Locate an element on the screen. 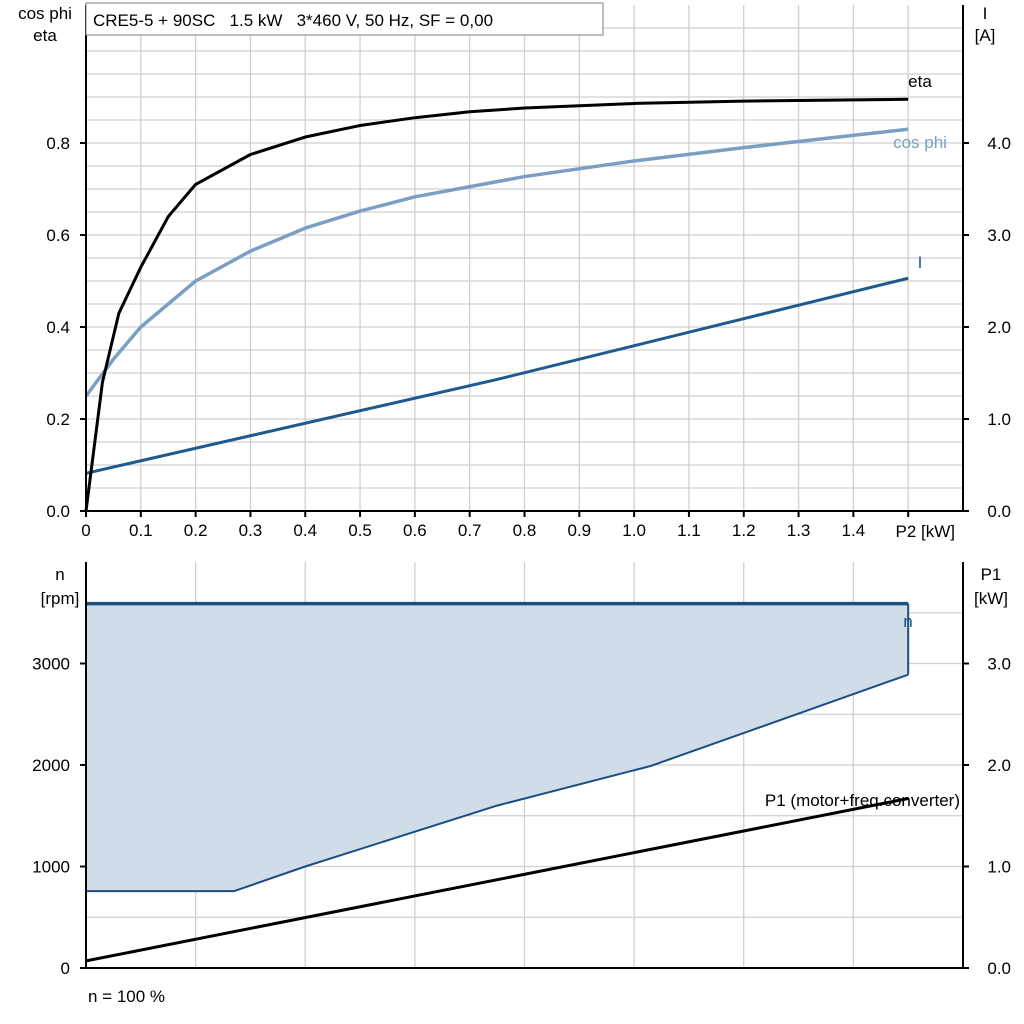 The width and height of the screenshot is (1024, 1024). x-tick-label: 0.4 is located at coordinates (305, 530).